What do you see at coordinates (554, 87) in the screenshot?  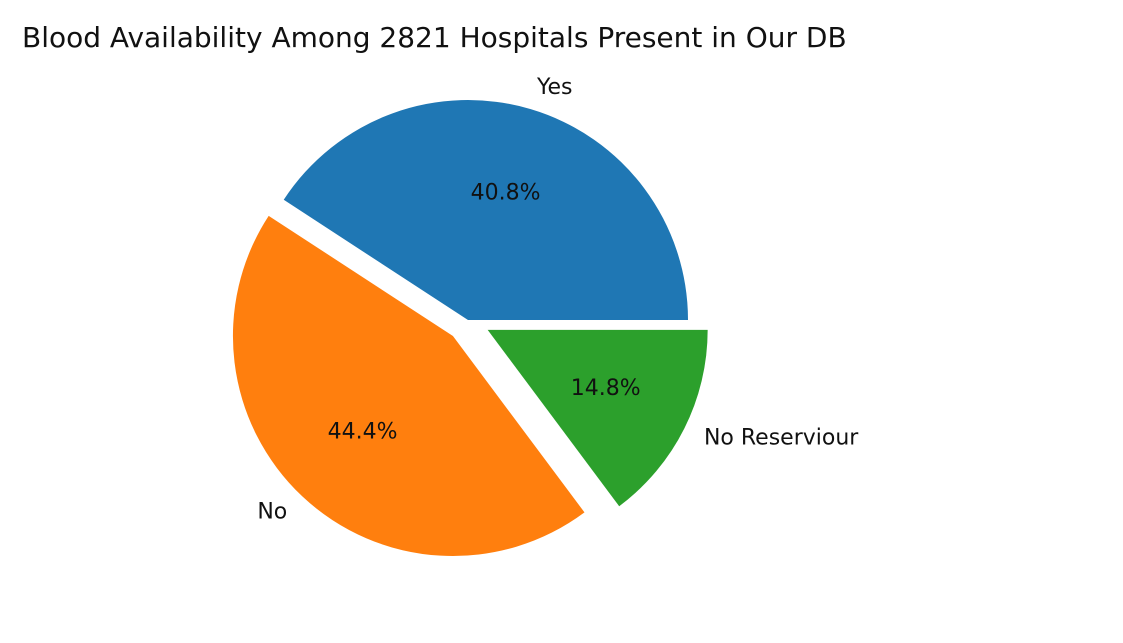 I see `slice-label-yes: Yes` at bounding box center [554, 87].